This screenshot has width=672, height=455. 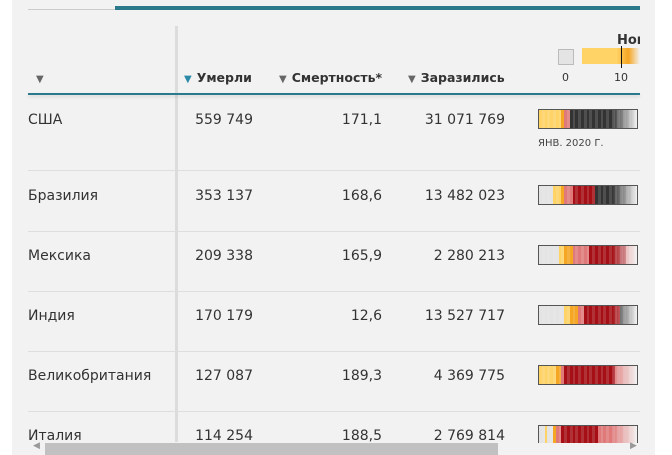 What do you see at coordinates (464, 196) in the screenshot?
I see `cases-value: 13 482 023` at bounding box center [464, 196].